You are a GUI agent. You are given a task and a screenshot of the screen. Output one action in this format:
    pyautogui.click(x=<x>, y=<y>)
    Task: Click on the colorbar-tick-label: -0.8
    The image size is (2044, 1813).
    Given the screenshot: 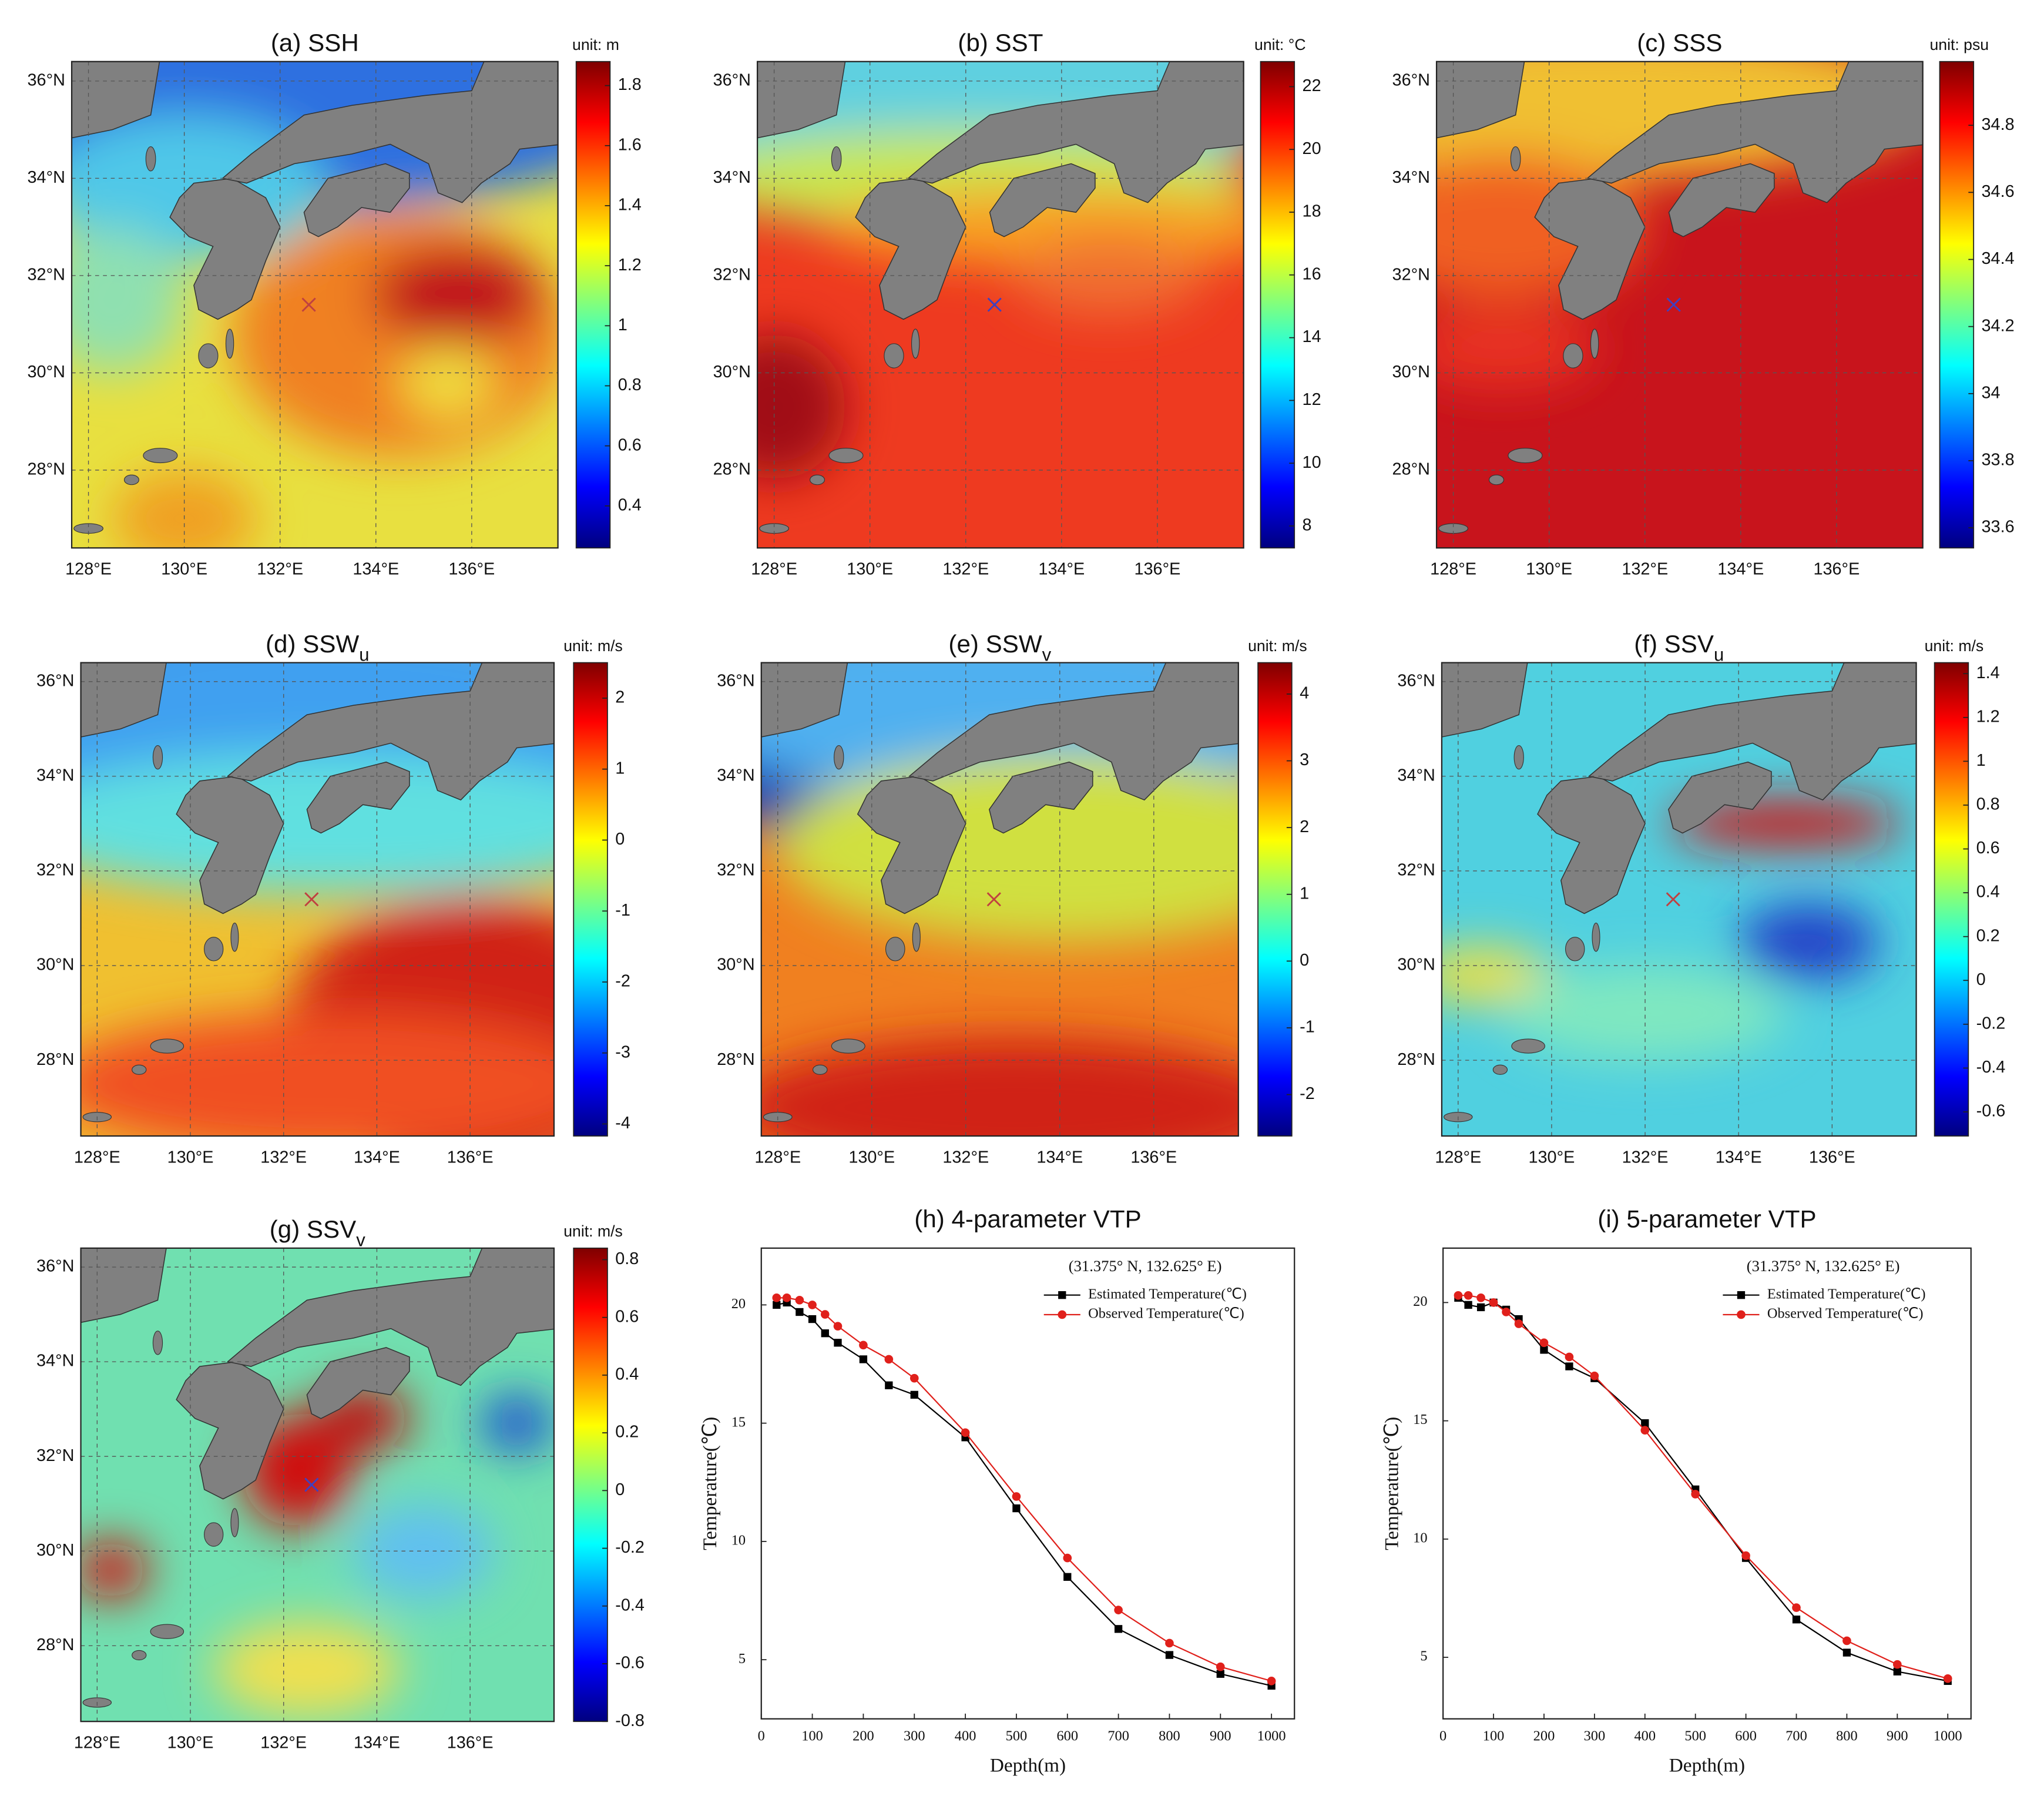 What is the action you would take?
    pyautogui.click(x=630, y=1720)
    